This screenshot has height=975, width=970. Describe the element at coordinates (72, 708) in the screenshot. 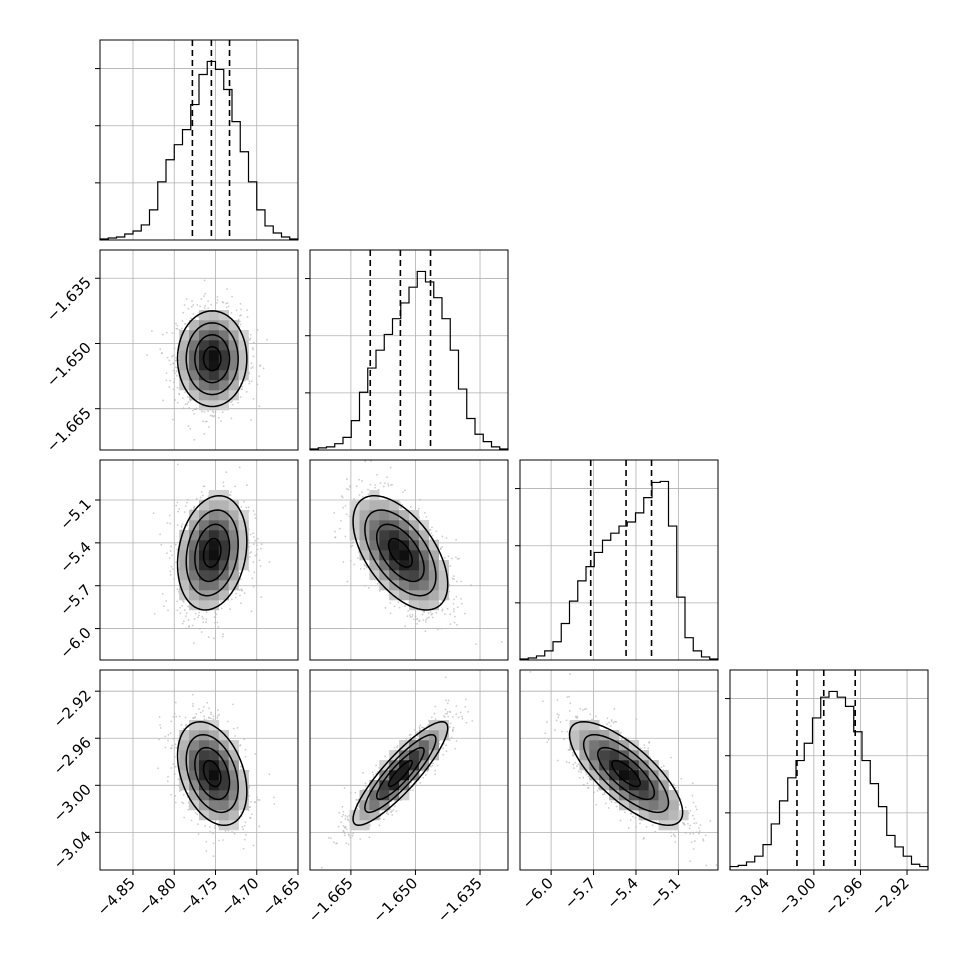

I see `y-tick-label: −2.92` at that location.